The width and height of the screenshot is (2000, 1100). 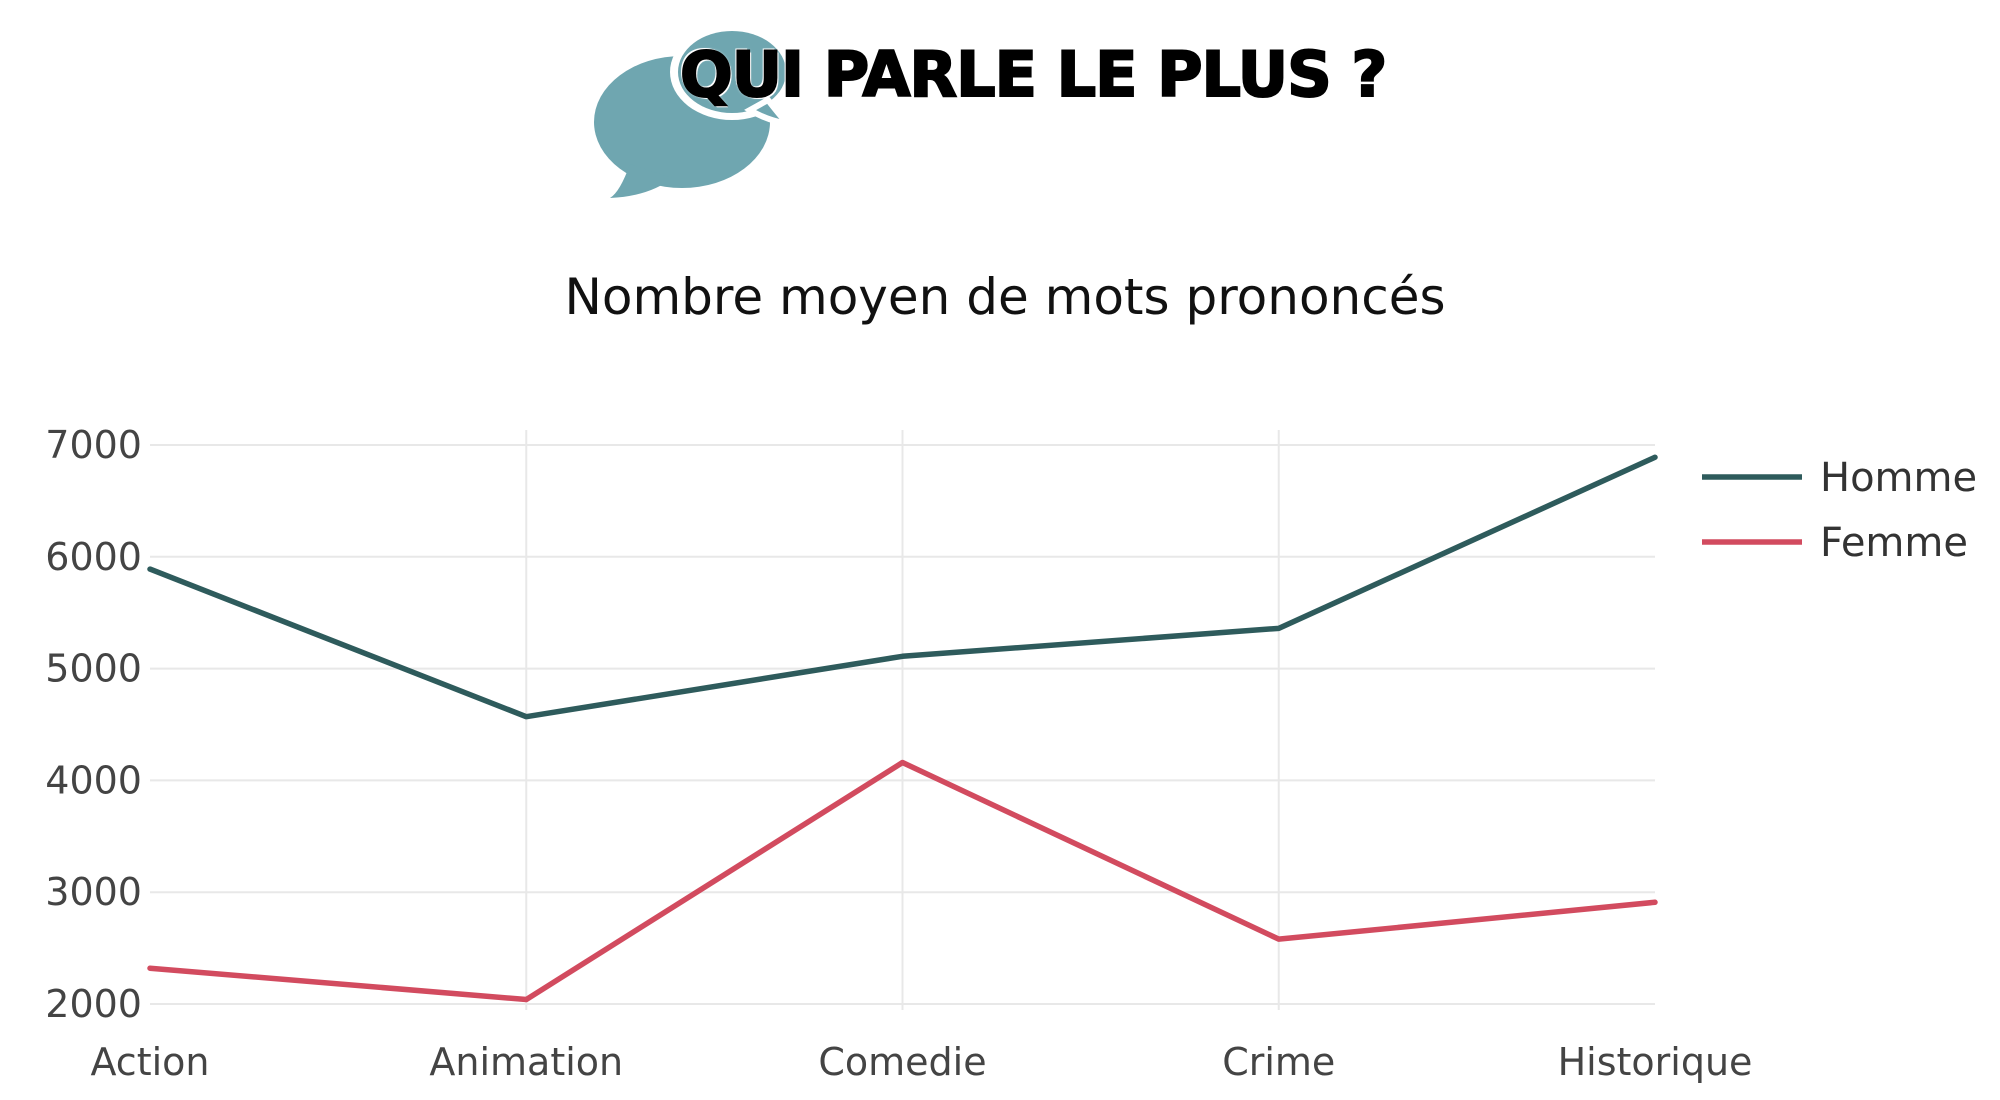 What do you see at coordinates (526, 1062) in the screenshot?
I see `x-tick-label: Animation` at bounding box center [526, 1062].